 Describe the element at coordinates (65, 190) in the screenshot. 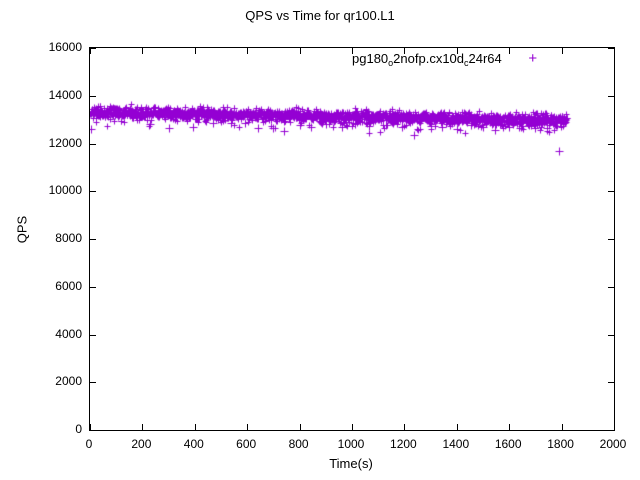

I see `y-tick-label: 10000` at that location.